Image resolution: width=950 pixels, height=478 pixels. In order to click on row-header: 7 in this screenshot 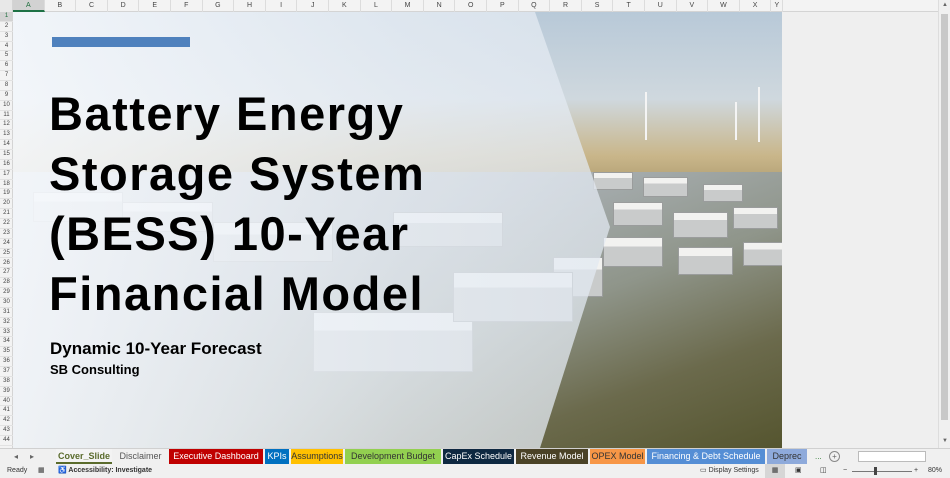, I will do `click(6, 76)`.